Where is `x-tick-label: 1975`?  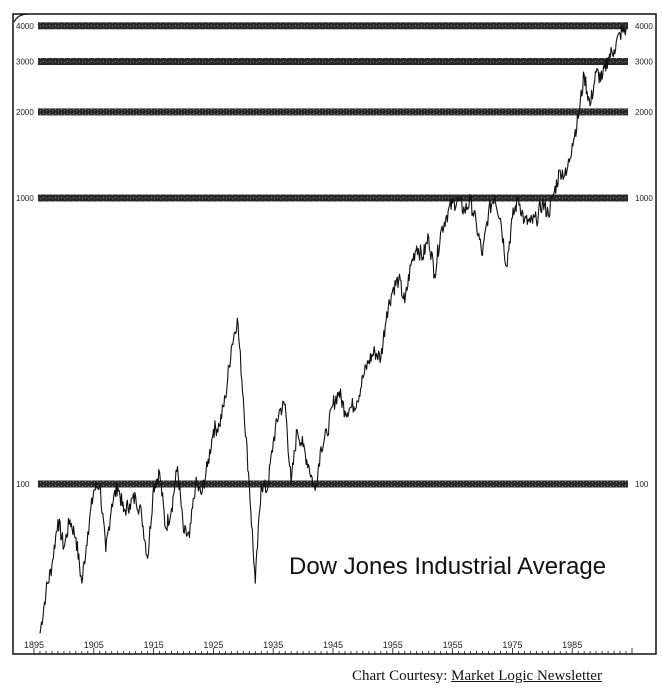
x-tick-label: 1975 is located at coordinates (512, 645).